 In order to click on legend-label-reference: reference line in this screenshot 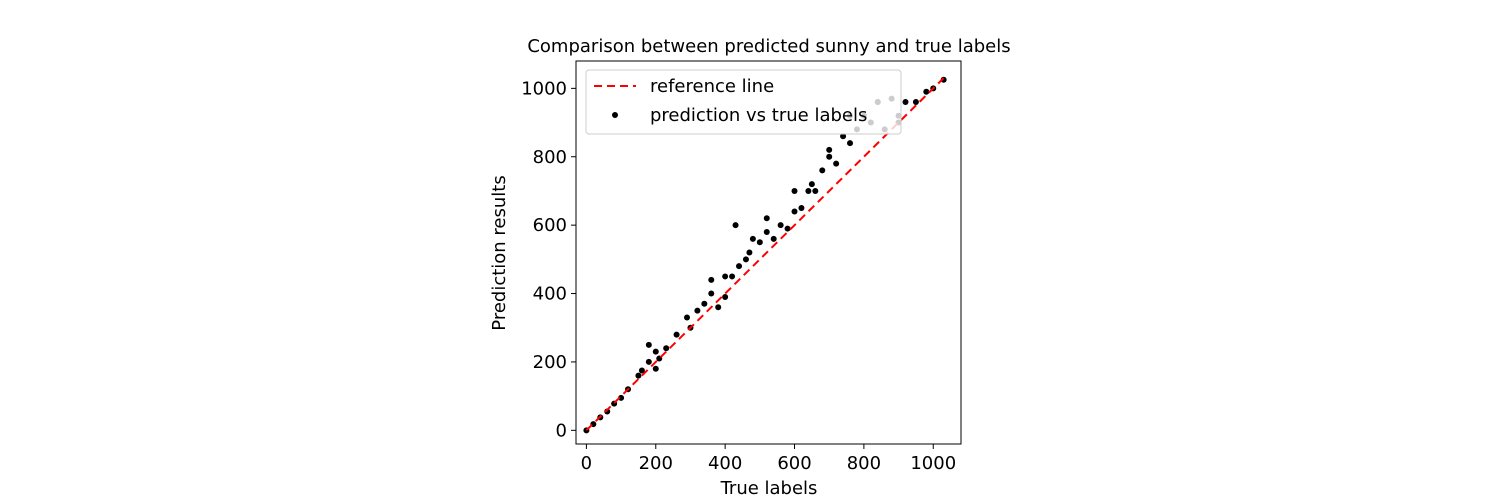, I will do `click(712, 86)`.